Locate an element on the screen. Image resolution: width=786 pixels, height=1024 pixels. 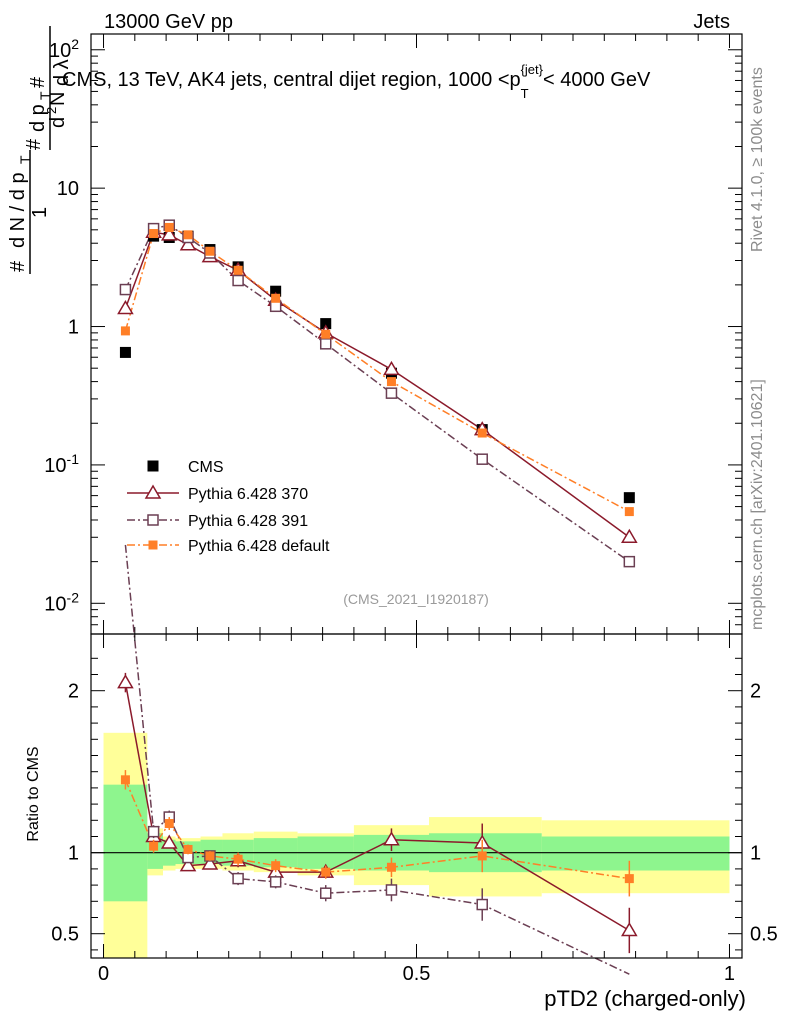
x-tick-label: 0.5 is located at coordinates (417, 974).